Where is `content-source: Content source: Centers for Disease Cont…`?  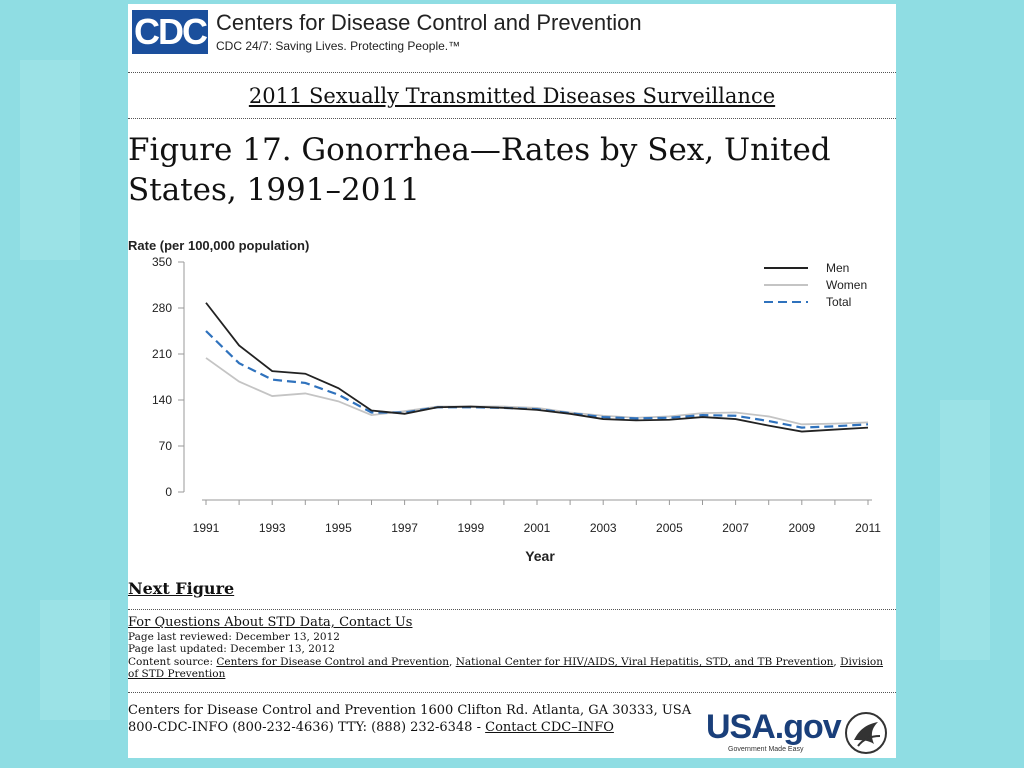 content-source: Content source: Centers for Disease Cont… is located at coordinates (506, 668).